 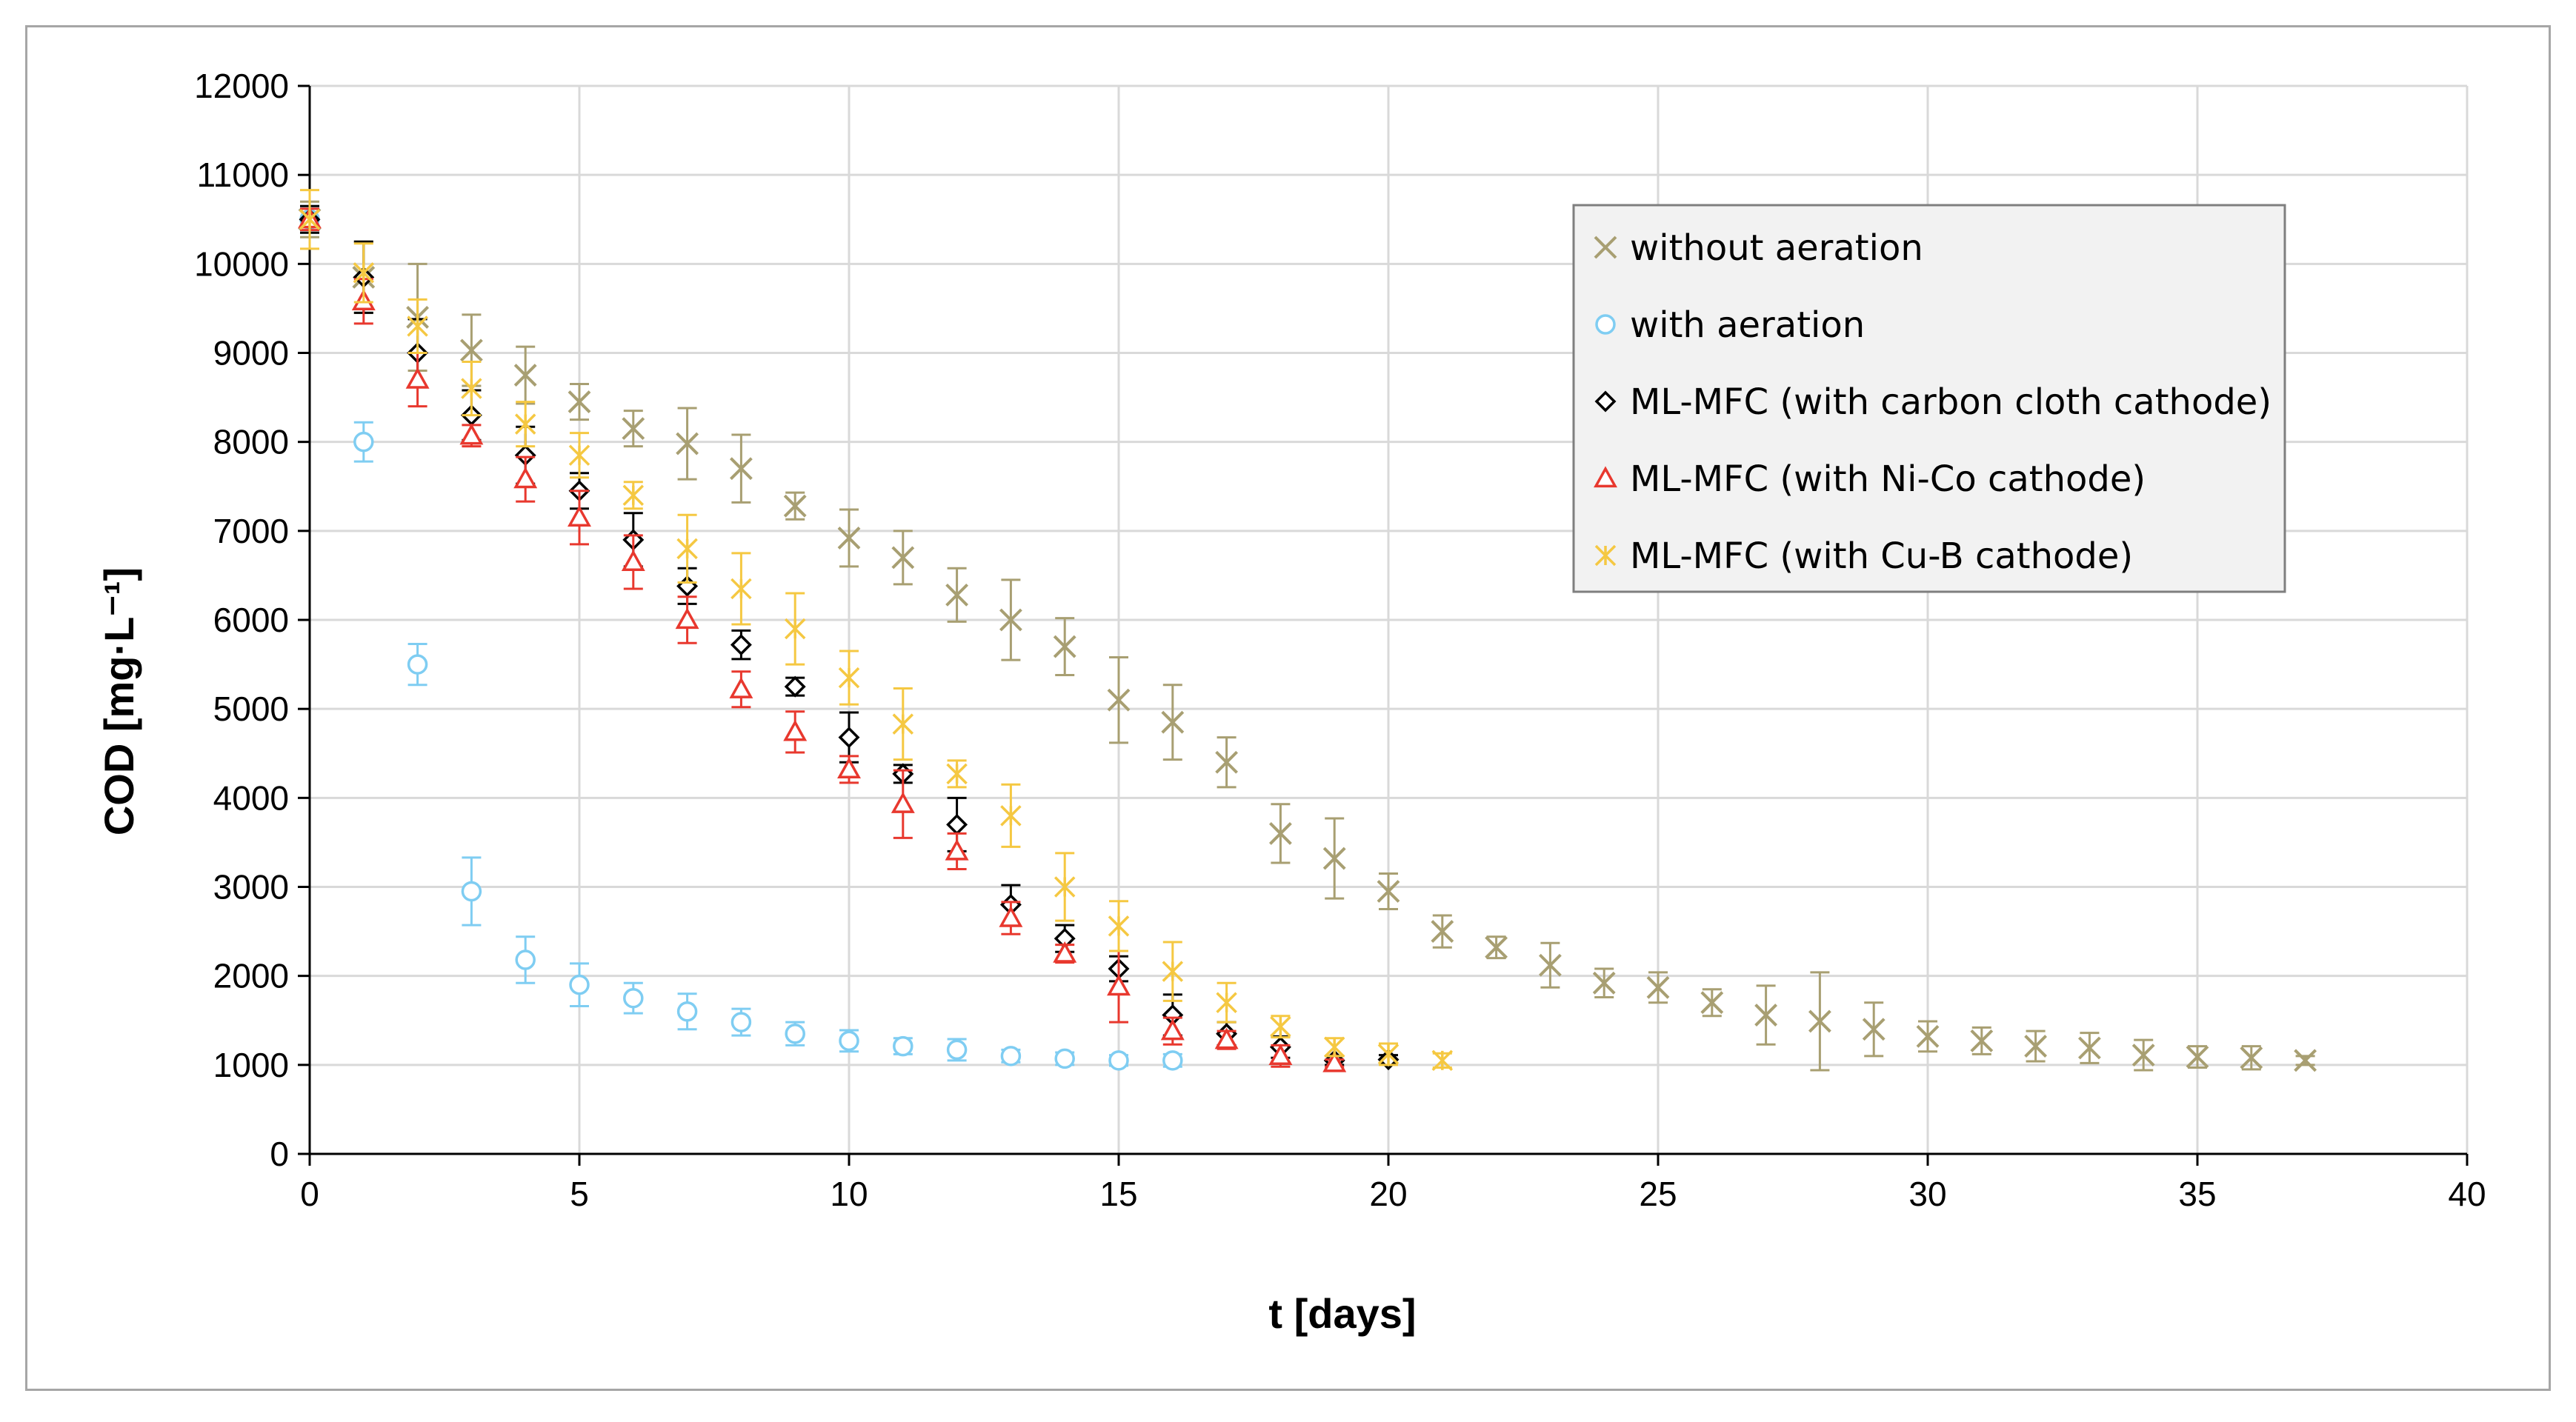 I want to click on y-tick-label: 7000, so click(x=251, y=531).